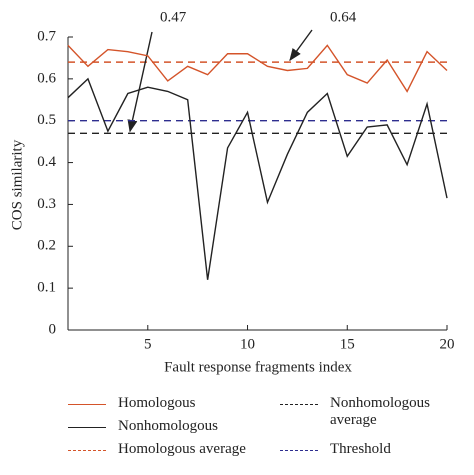 The height and width of the screenshot is (475, 474). Describe the element at coordinates (247, 344) in the screenshot. I see `x-tick-label: 10` at that location.